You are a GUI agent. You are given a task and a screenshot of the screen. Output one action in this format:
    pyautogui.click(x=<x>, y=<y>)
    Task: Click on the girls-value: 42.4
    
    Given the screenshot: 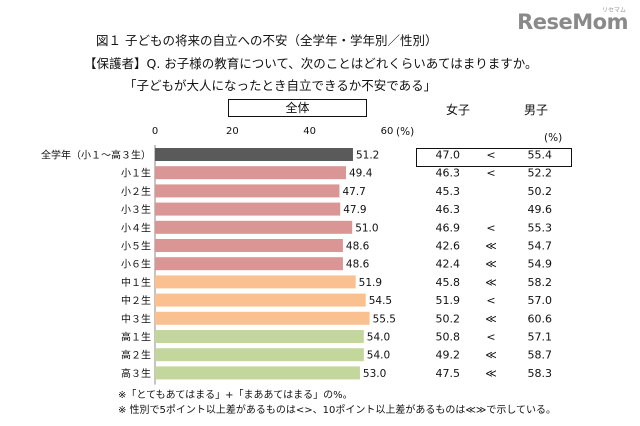 What is the action you would take?
    pyautogui.click(x=448, y=264)
    